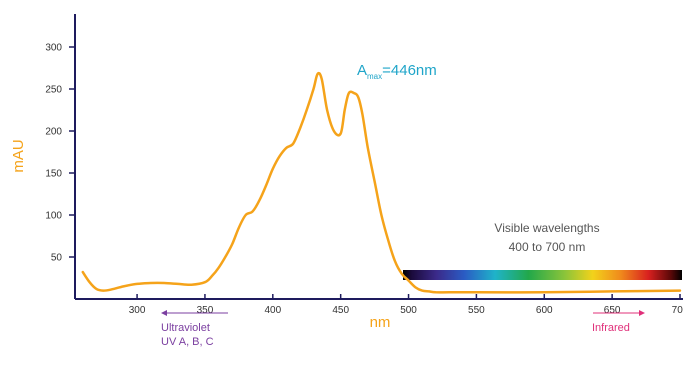  What do you see at coordinates (272, 310) in the screenshot?
I see `x-tick-label: 400` at bounding box center [272, 310].